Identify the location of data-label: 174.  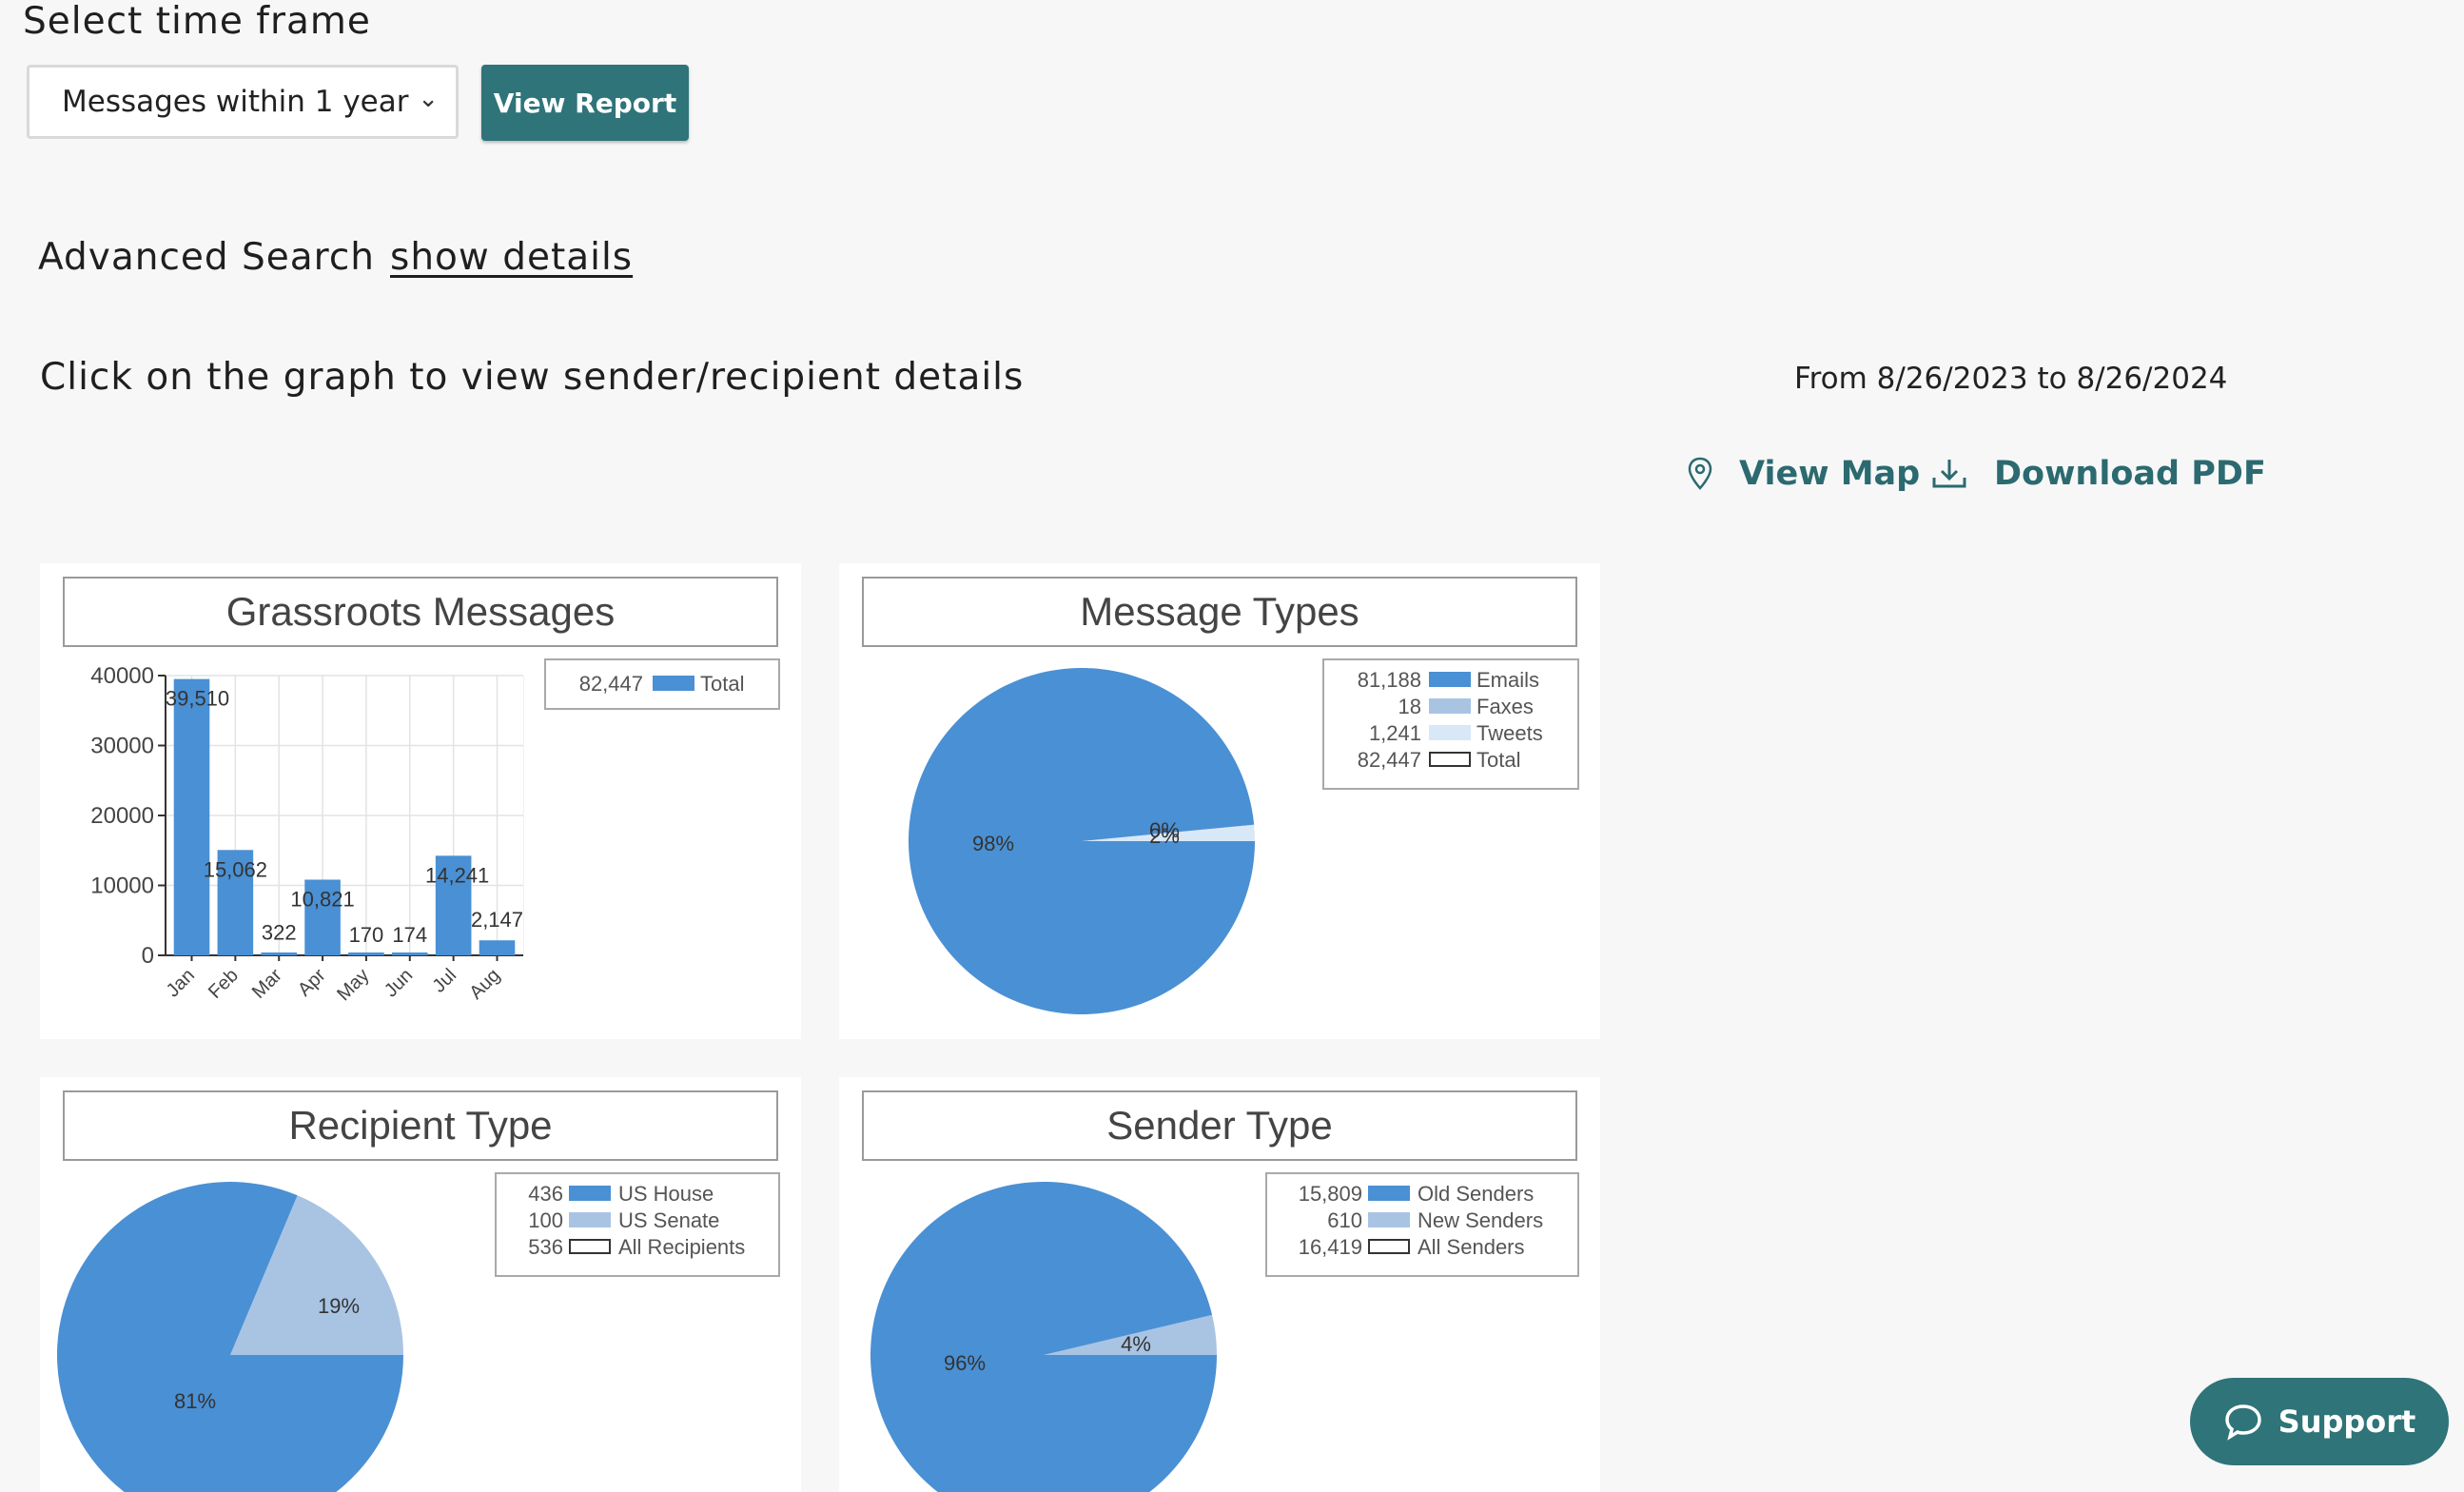
(409, 935).